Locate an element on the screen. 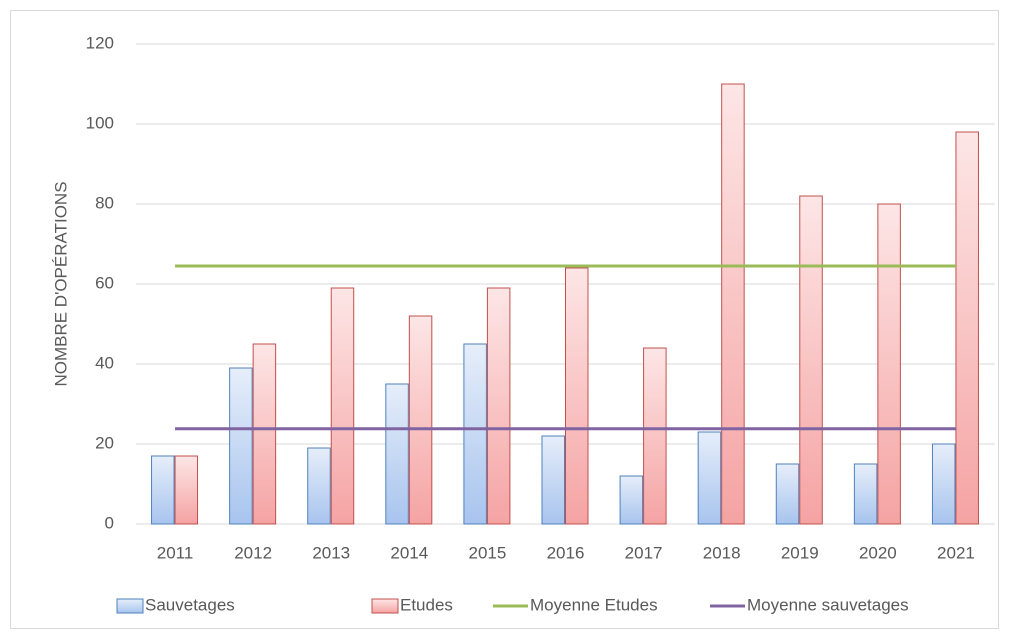 Image resolution: width=1009 pixels, height=639 pixels. y-tick-label: 80 is located at coordinates (104, 202).